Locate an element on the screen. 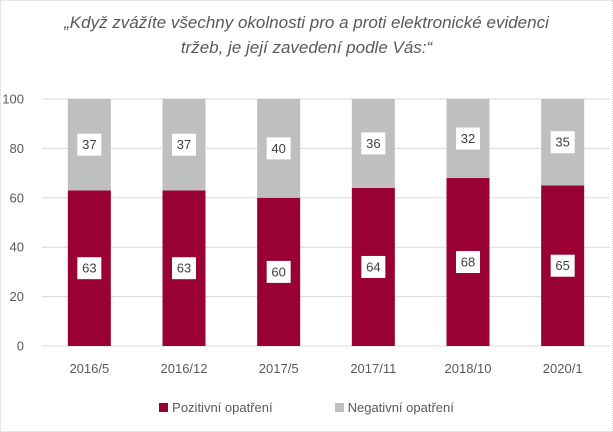  data-label: 32 is located at coordinates (468, 138).